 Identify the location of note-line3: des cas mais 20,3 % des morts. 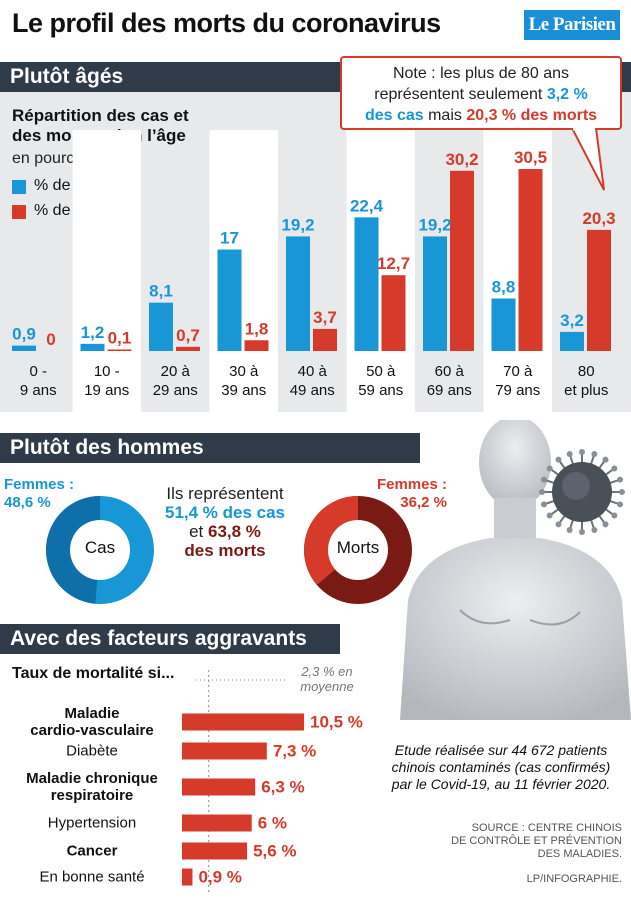
(481, 115).